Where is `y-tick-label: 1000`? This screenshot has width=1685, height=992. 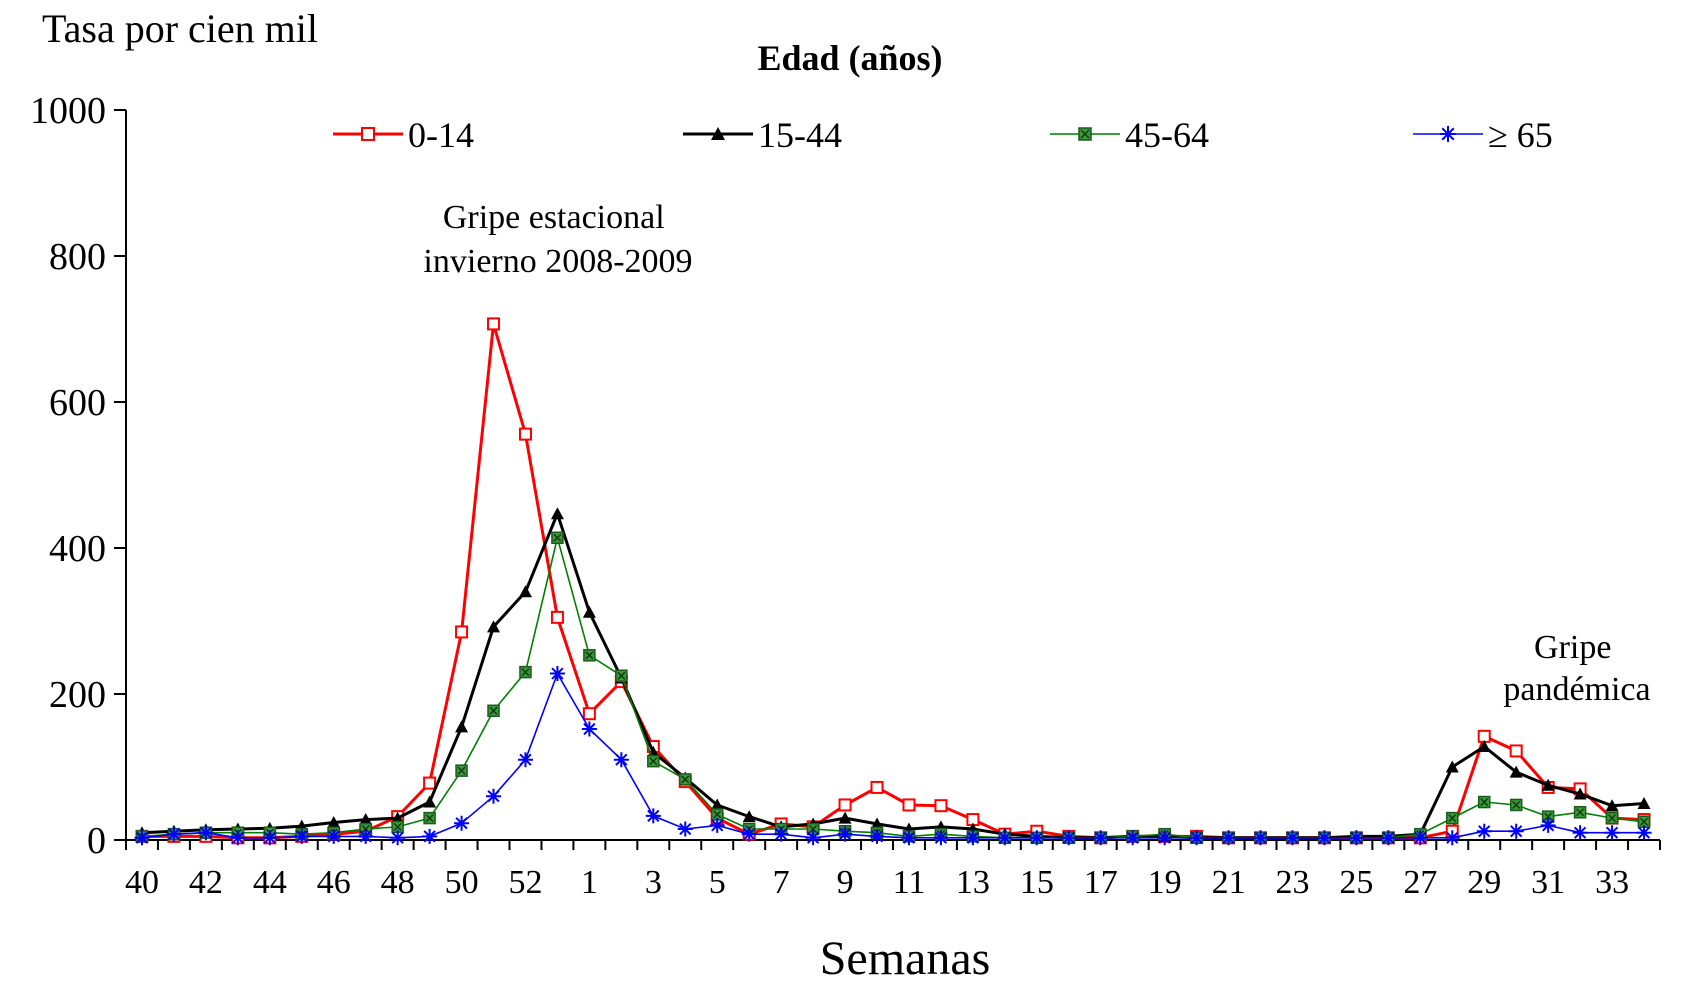 y-tick-label: 1000 is located at coordinates (68, 111).